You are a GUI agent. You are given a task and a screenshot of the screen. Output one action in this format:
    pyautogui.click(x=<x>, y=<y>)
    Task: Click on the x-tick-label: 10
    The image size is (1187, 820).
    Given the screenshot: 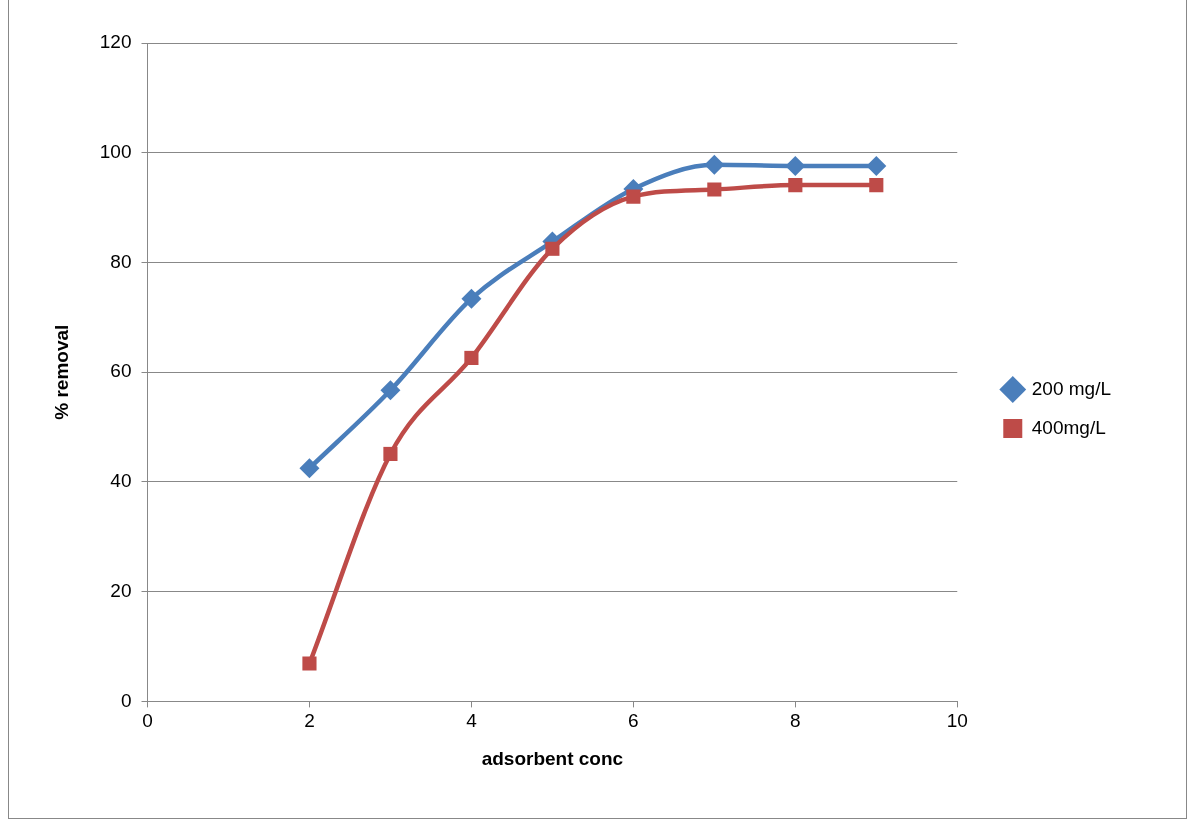 What is the action you would take?
    pyautogui.click(x=957, y=721)
    